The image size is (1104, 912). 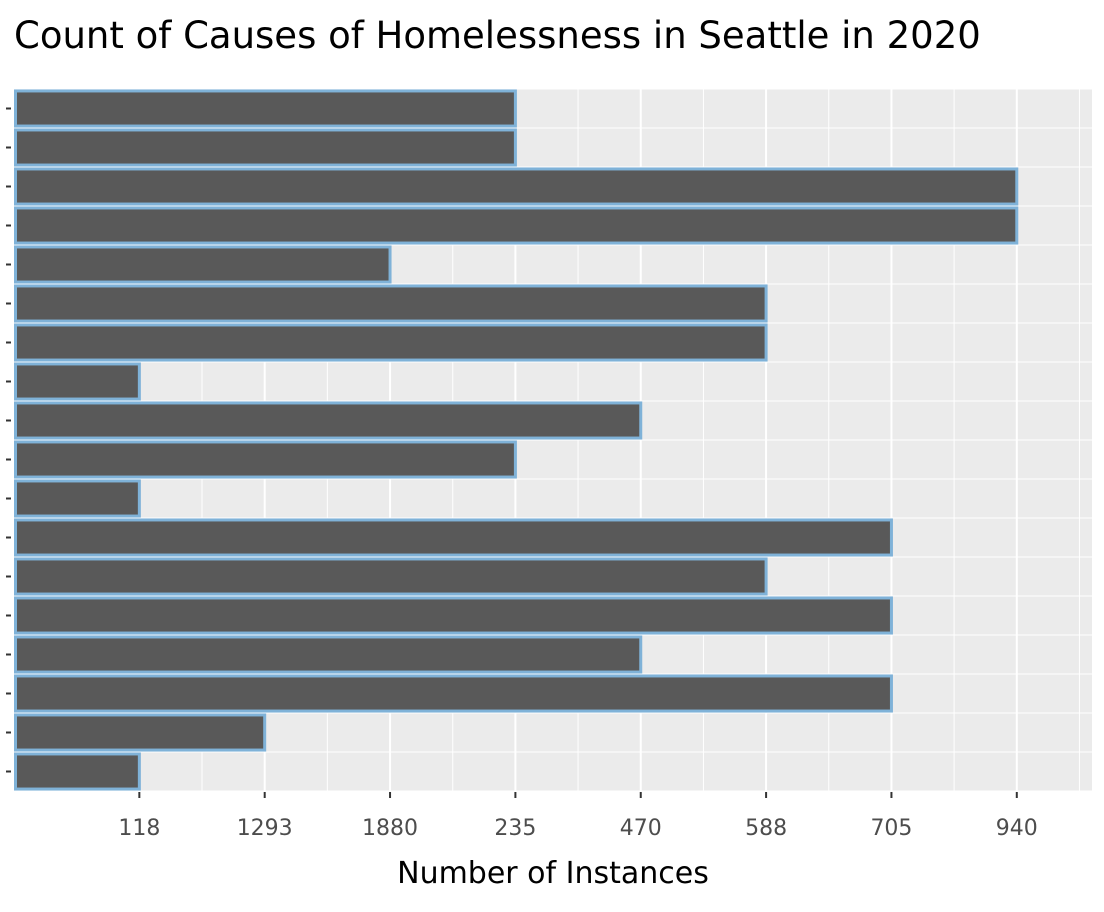 What do you see at coordinates (265, 828) in the screenshot?
I see `x-tick-label: 1293` at bounding box center [265, 828].